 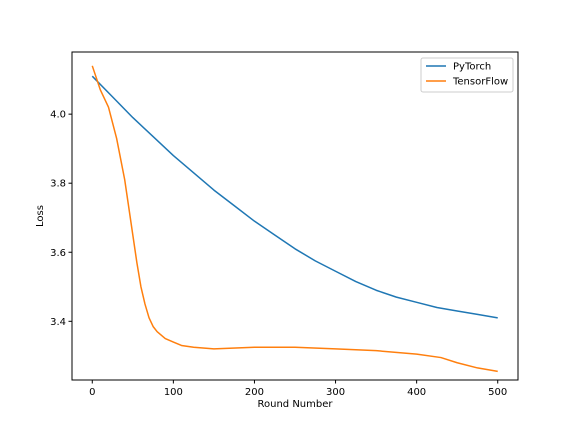 I want to click on y-axis-ticks: 3.4 3.6 3.8 4.0, so click(x=61, y=219).